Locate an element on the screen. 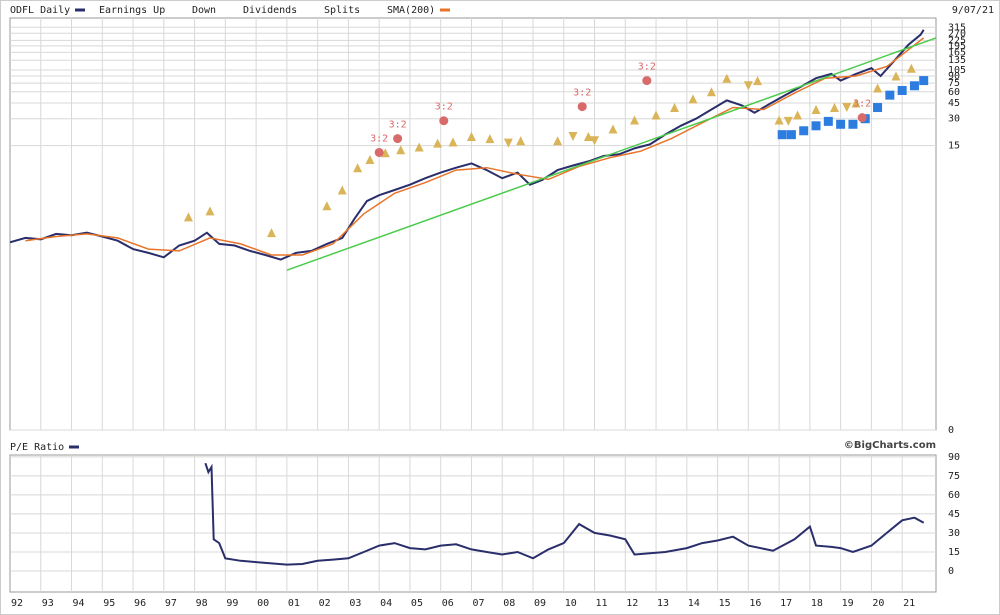  x-tick-label: 17 is located at coordinates (786, 603).